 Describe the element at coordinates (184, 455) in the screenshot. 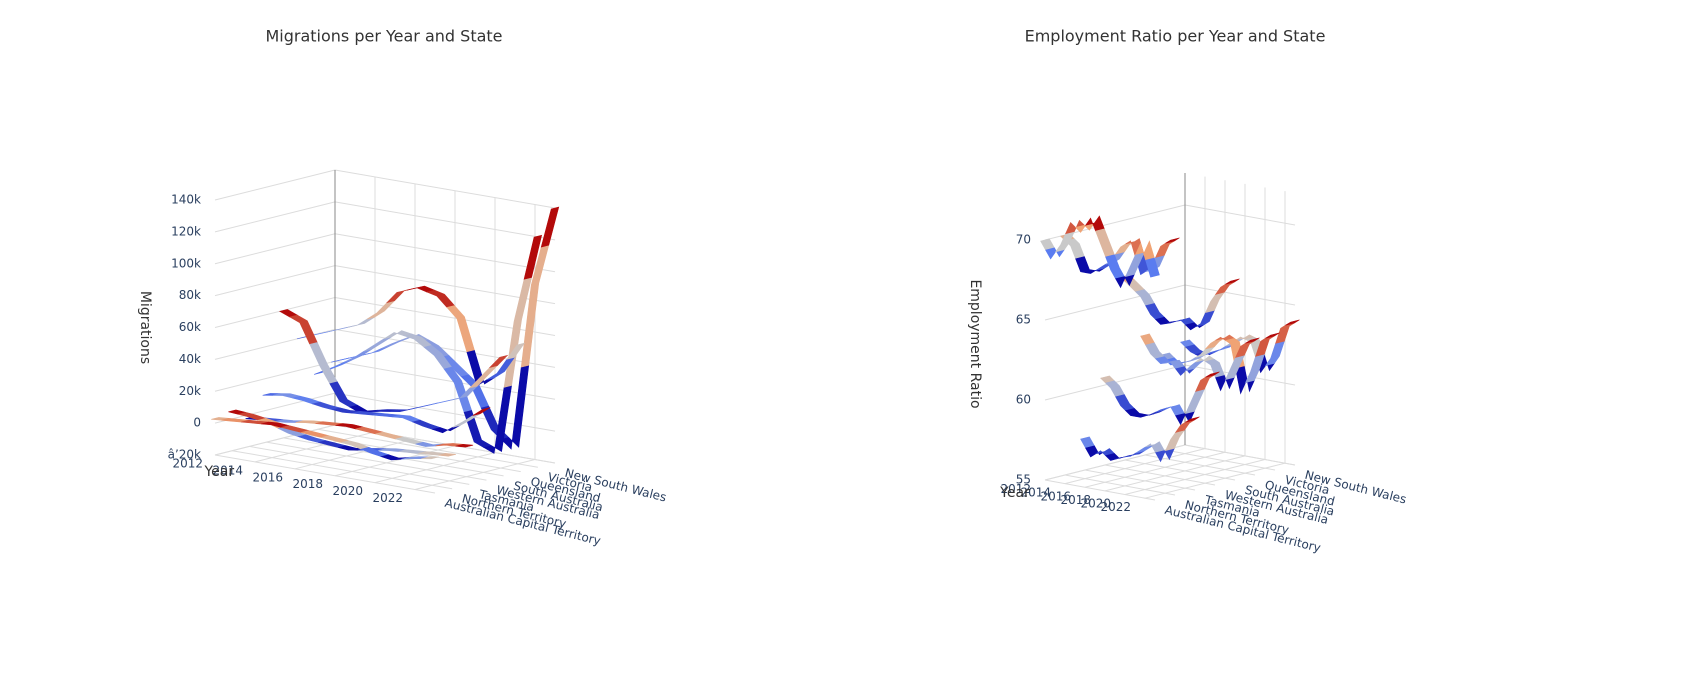

I see `z-tick-label: â’20k` at that location.